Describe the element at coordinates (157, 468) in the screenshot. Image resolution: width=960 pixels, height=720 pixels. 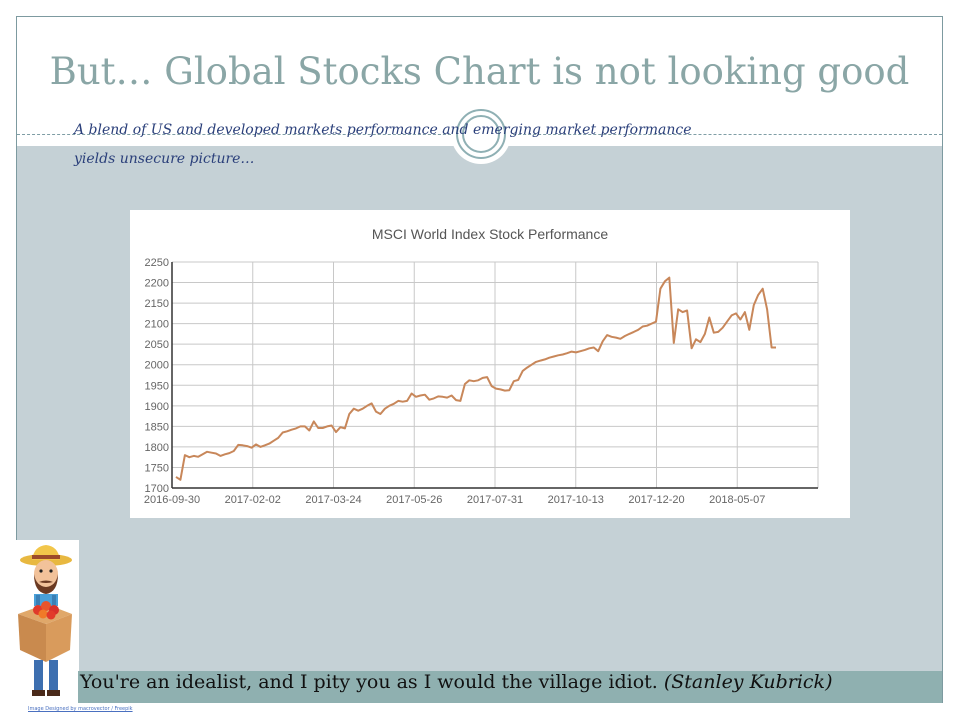
I see `y-tick-label: 1750` at that location.